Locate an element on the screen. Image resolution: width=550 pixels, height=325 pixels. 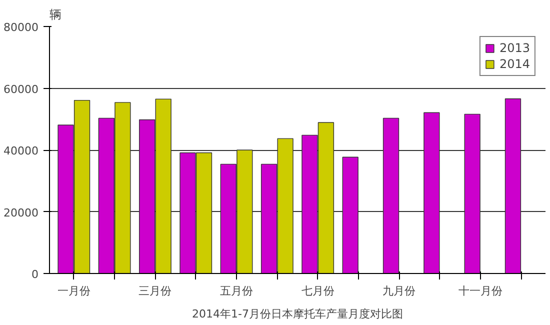
x-tick-label: 七月份 is located at coordinates (317, 291).